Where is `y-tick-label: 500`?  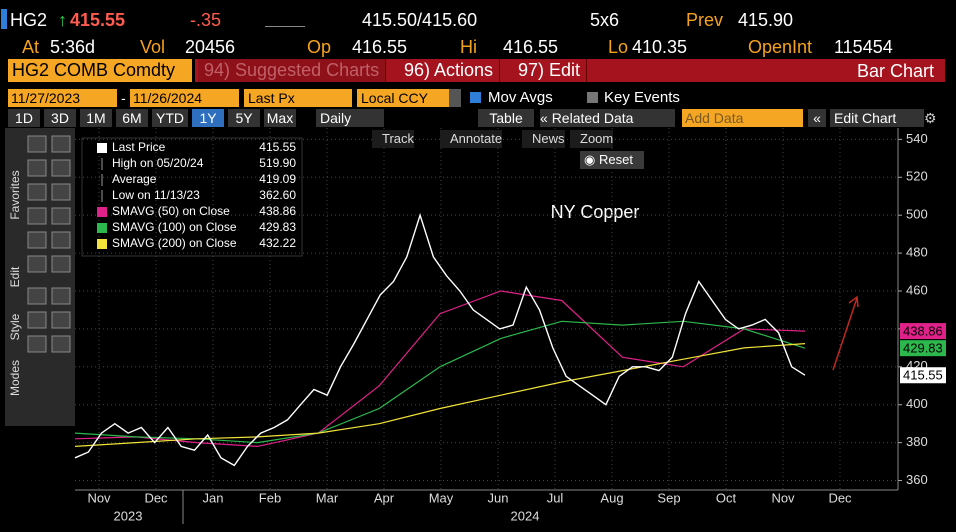
y-tick-label: 500 is located at coordinates (917, 214).